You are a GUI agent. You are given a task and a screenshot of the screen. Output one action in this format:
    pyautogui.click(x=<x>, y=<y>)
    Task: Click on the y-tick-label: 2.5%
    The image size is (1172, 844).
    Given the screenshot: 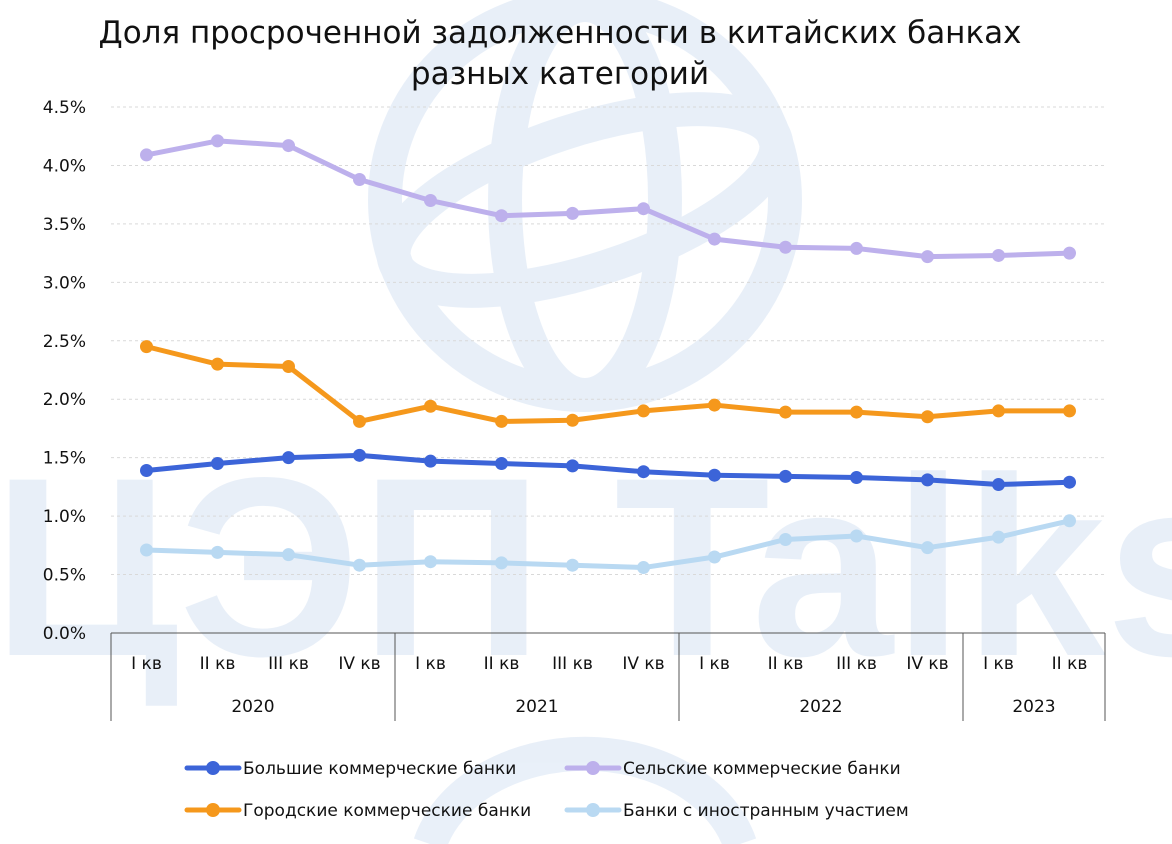 What is the action you would take?
    pyautogui.click(x=64, y=342)
    